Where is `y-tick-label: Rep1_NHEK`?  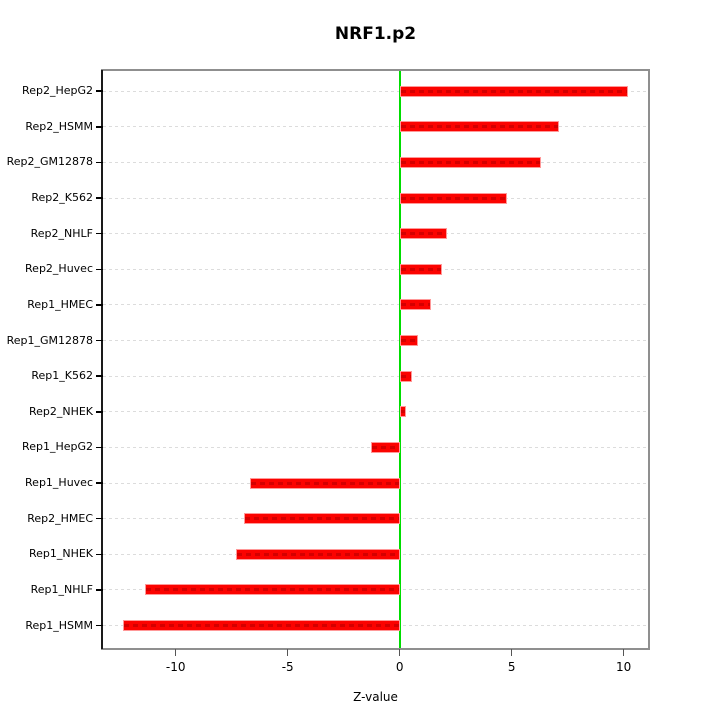
y-tick-label: Rep1_NHEK is located at coordinates (60, 554).